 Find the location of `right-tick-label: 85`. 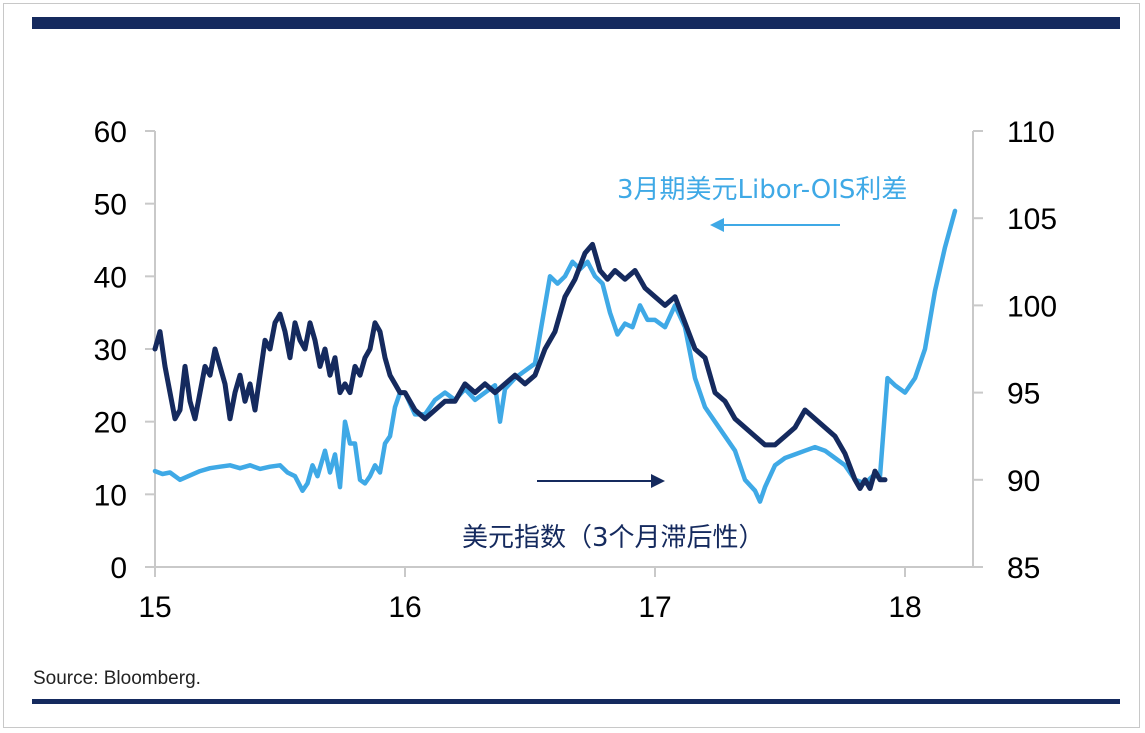

right-tick-label: 85 is located at coordinates (1023, 568).